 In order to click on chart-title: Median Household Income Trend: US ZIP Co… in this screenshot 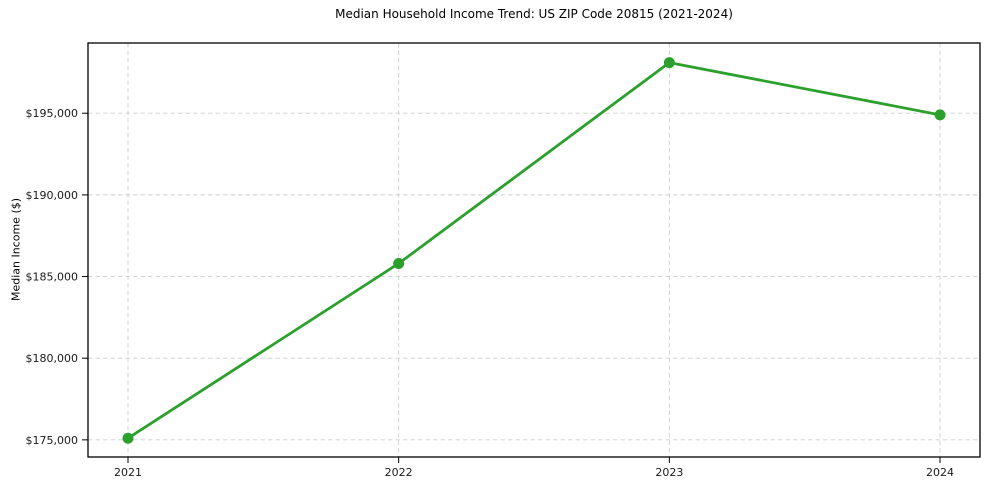, I will do `click(534, 14)`.